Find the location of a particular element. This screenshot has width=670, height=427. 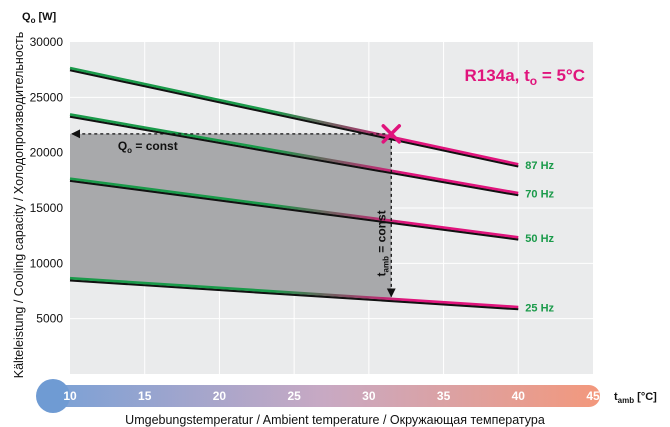

x-tick-label: 25 is located at coordinates (294, 396).